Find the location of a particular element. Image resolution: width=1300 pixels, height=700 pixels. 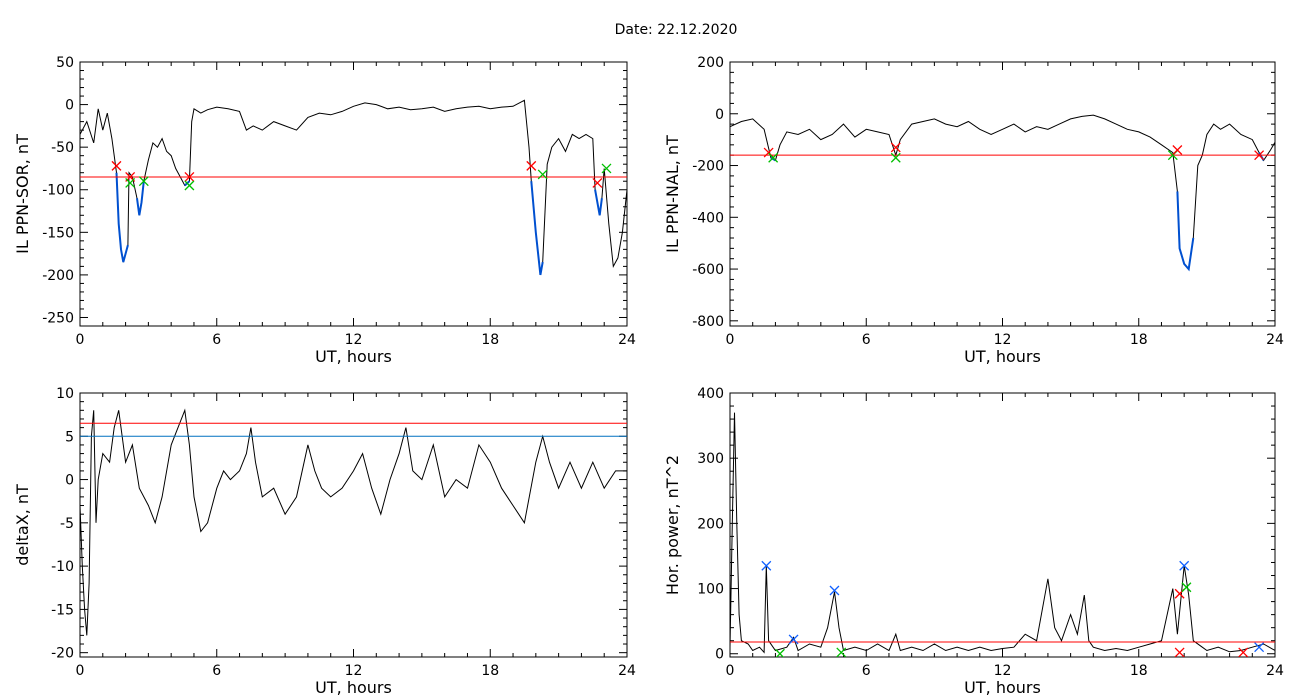

y-axis-label: IL PPN-NAL, nT is located at coordinates (672, 194).